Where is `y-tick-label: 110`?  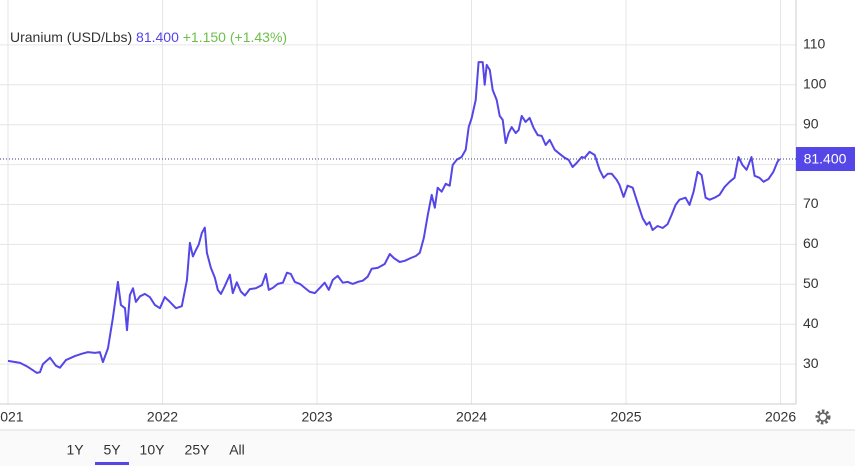 y-tick-label: 110 is located at coordinates (814, 44).